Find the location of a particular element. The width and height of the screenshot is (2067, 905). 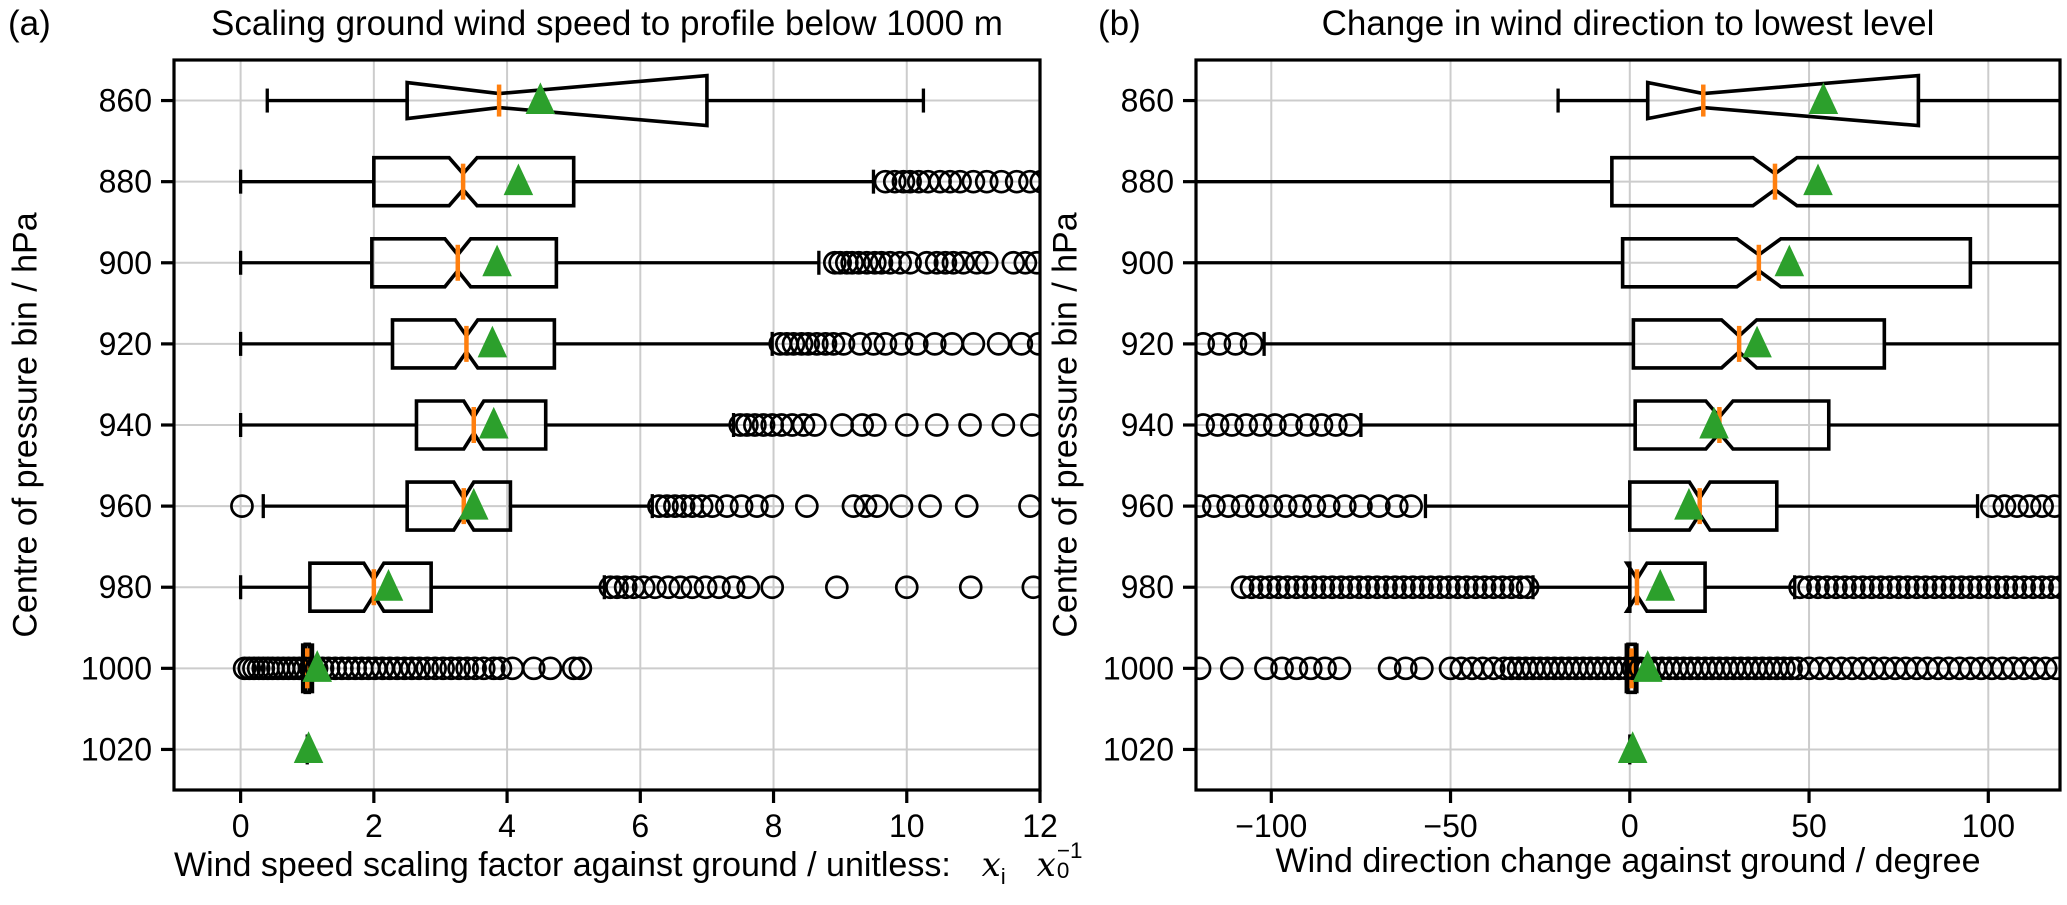

y-tick-label: 880 is located at coordinates (1147, 182).